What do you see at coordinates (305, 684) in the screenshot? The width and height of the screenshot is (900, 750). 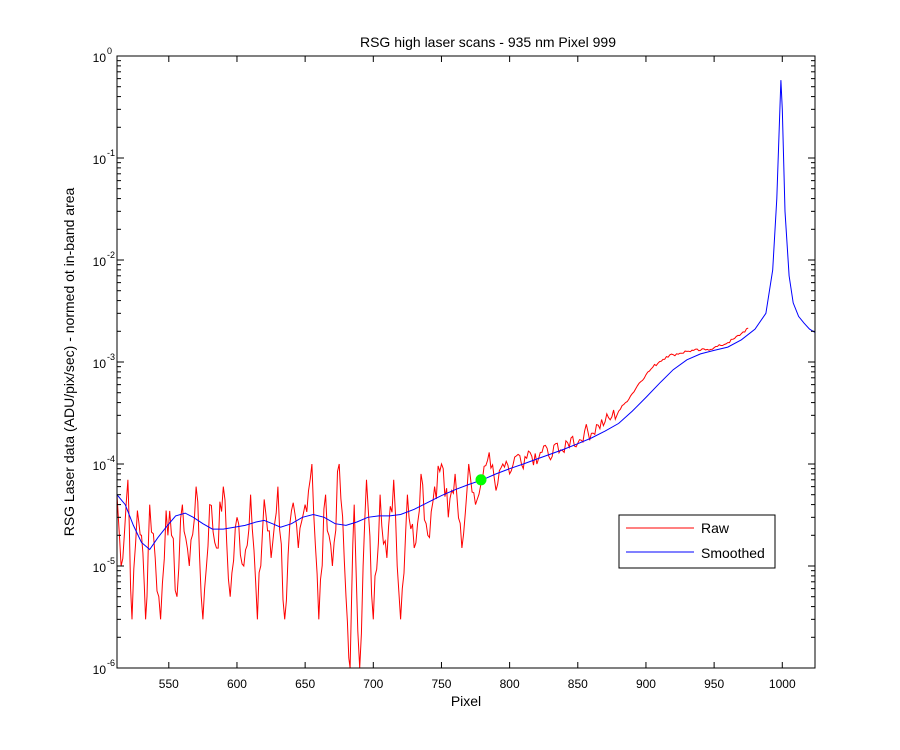 I see `x-tick-label: 650` at bounding box center [305, 684].